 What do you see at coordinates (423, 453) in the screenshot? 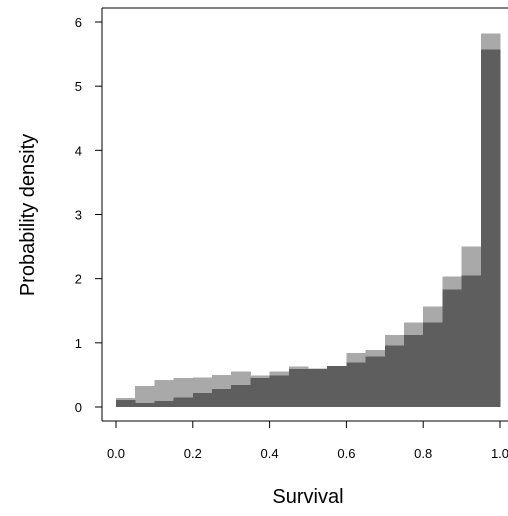
I see `x-tick-label: 0.8` at bounding box center [423, 453].